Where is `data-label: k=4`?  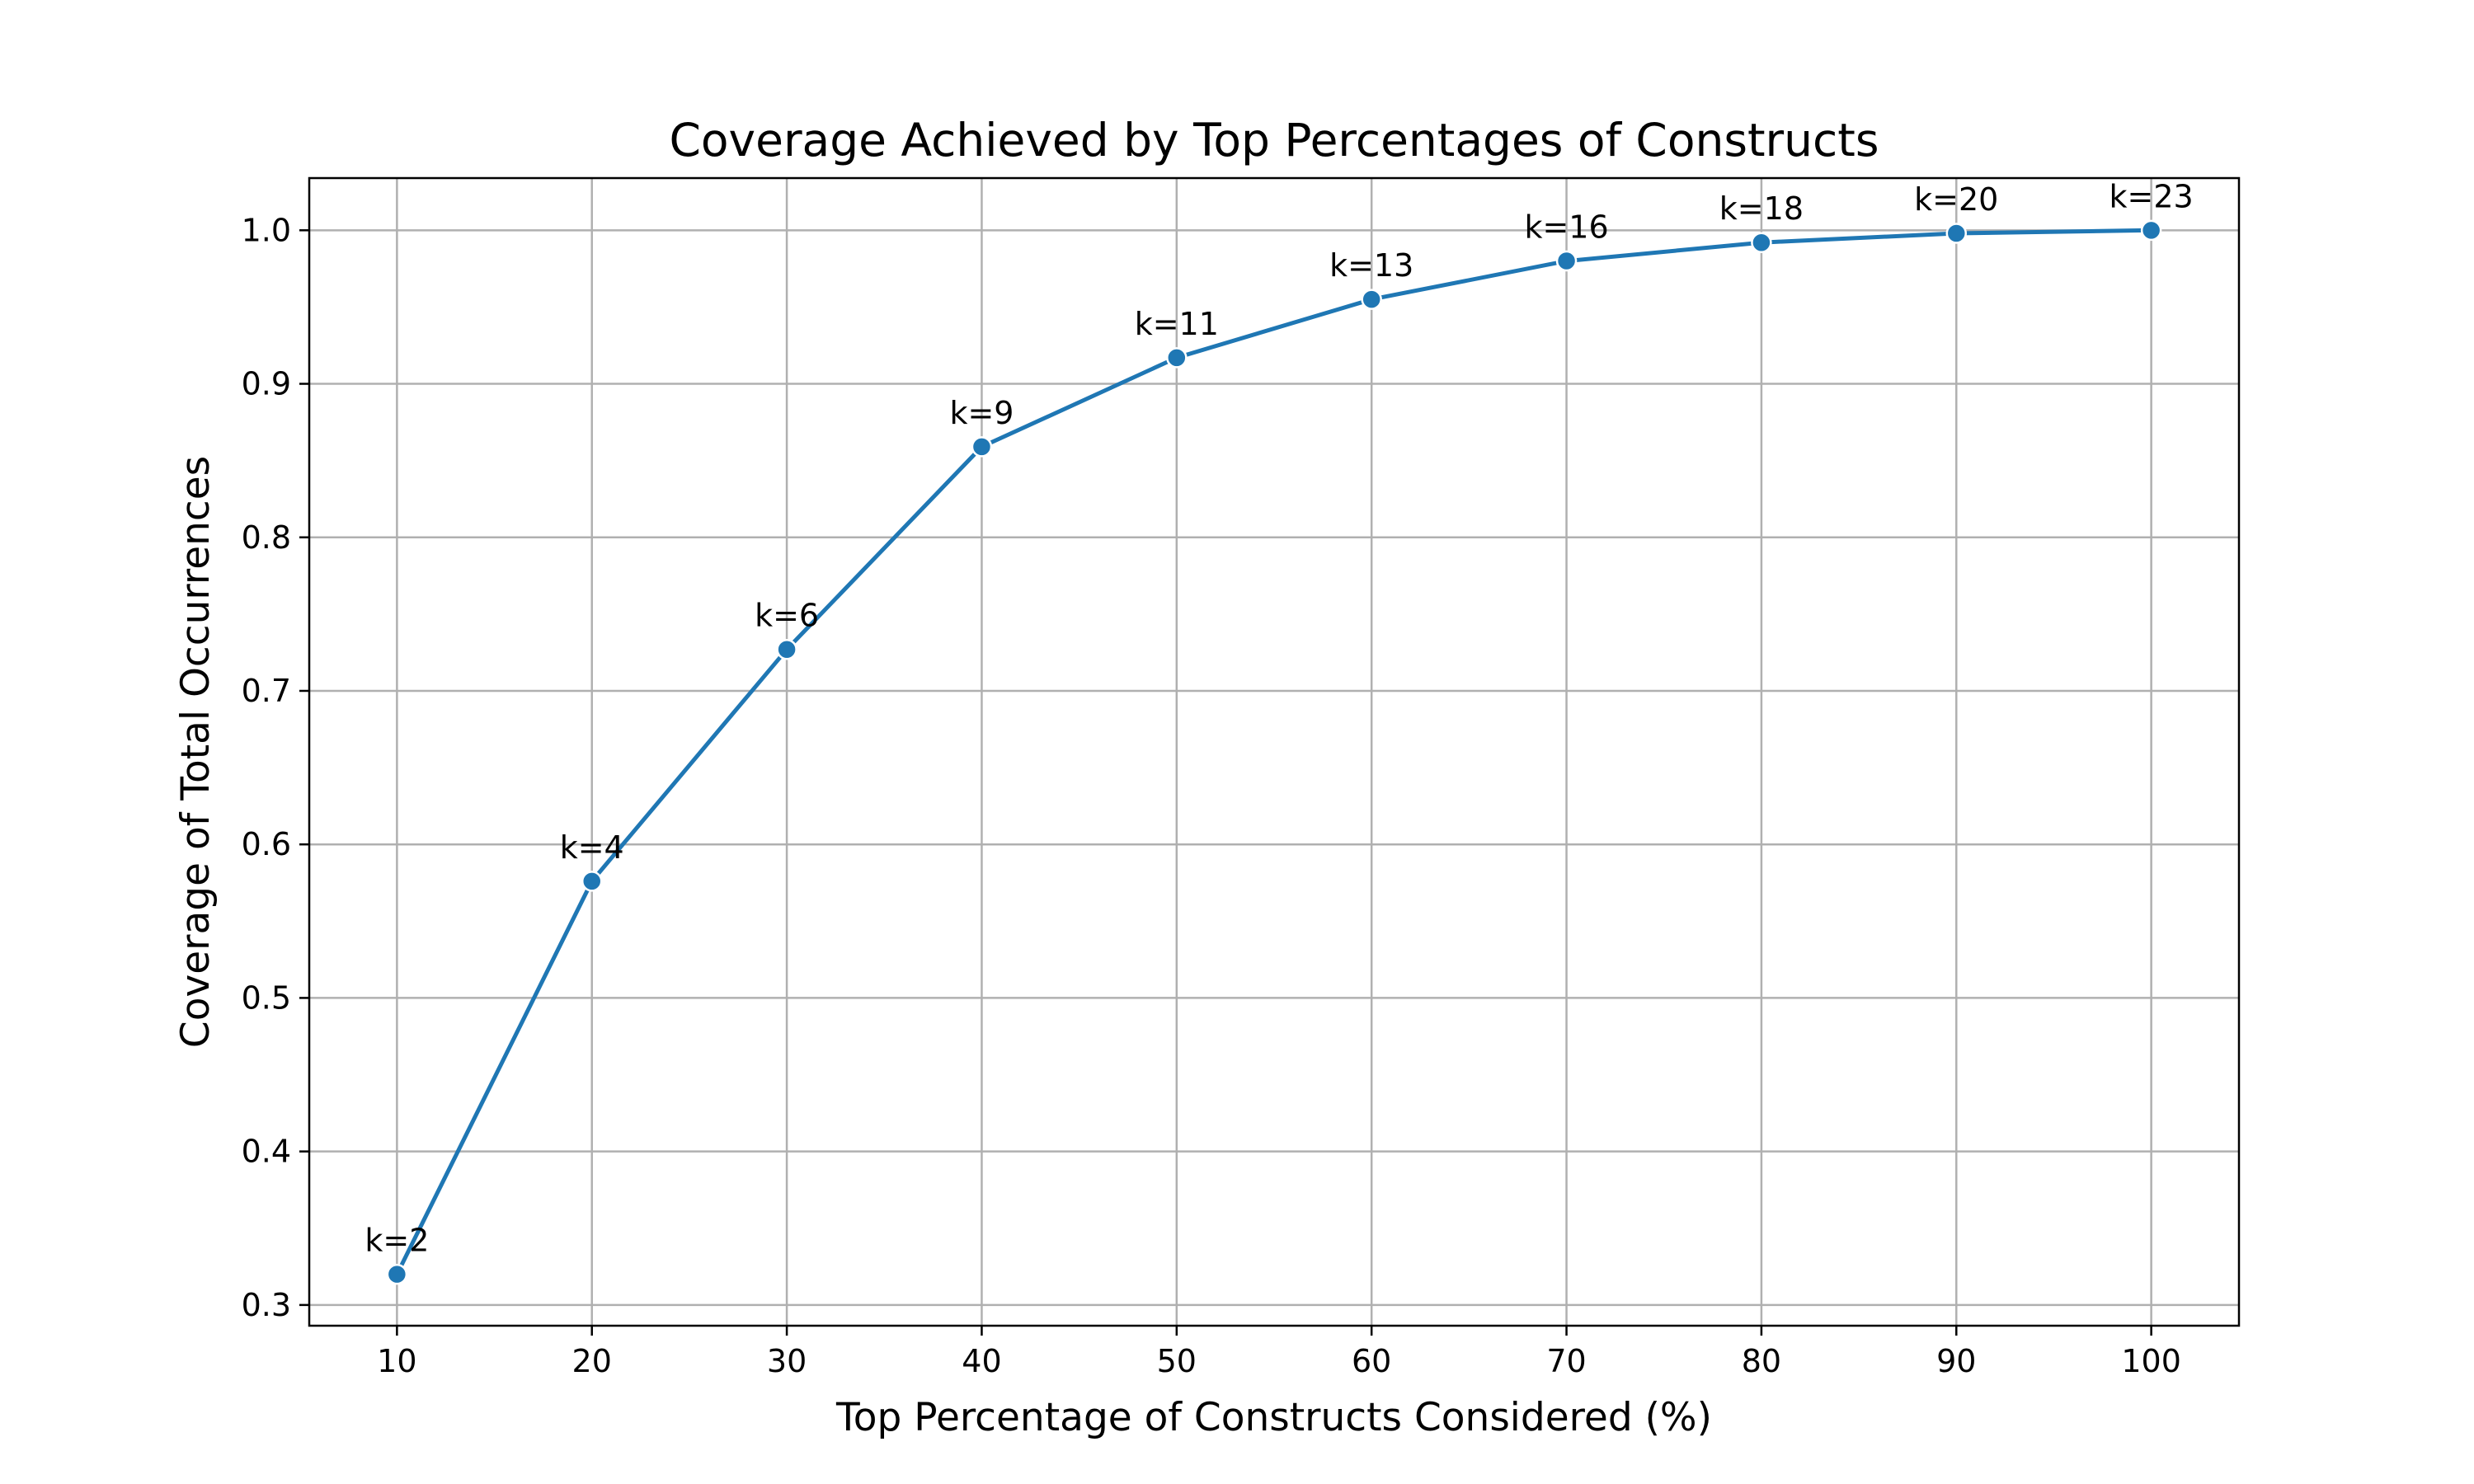 data-label: k=4 is located at coordinates (592, 847).